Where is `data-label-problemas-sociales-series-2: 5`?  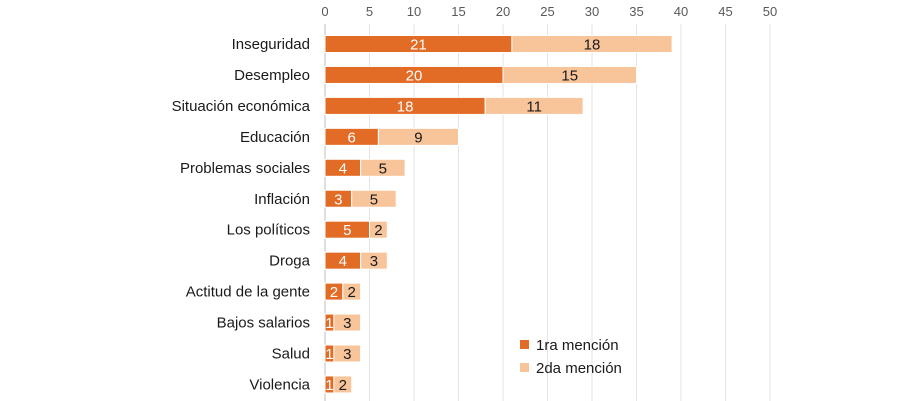 data-label-problemas-sociales-series-2: 5 is located at coordinates (383, 168).